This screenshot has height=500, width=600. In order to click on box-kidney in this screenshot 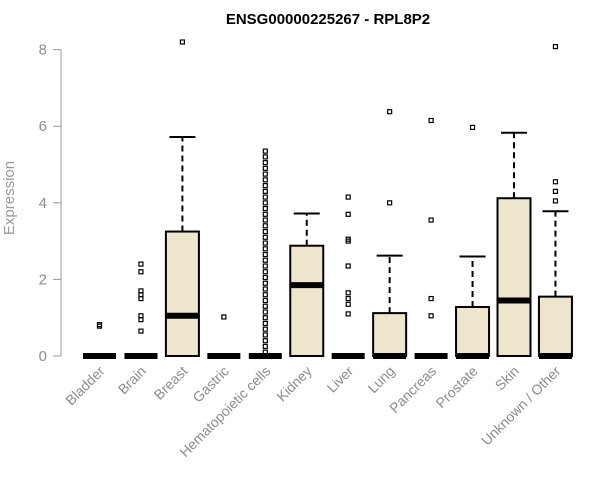, I will do `click(307, 284)`.